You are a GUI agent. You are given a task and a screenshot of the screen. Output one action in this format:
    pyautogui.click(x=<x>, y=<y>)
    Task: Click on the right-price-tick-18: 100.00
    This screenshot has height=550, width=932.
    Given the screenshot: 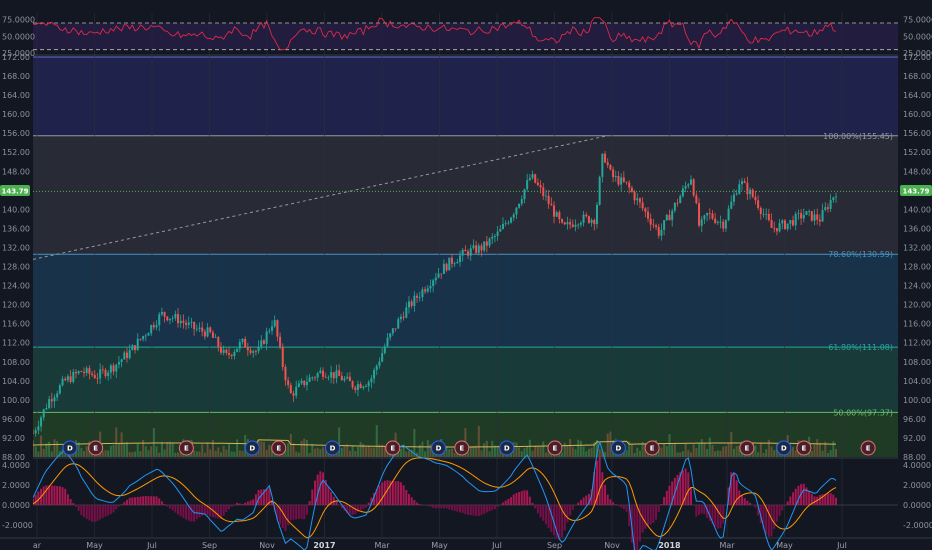 What is the action you would take?
    pyautogui.click(x=917, y=400)
    